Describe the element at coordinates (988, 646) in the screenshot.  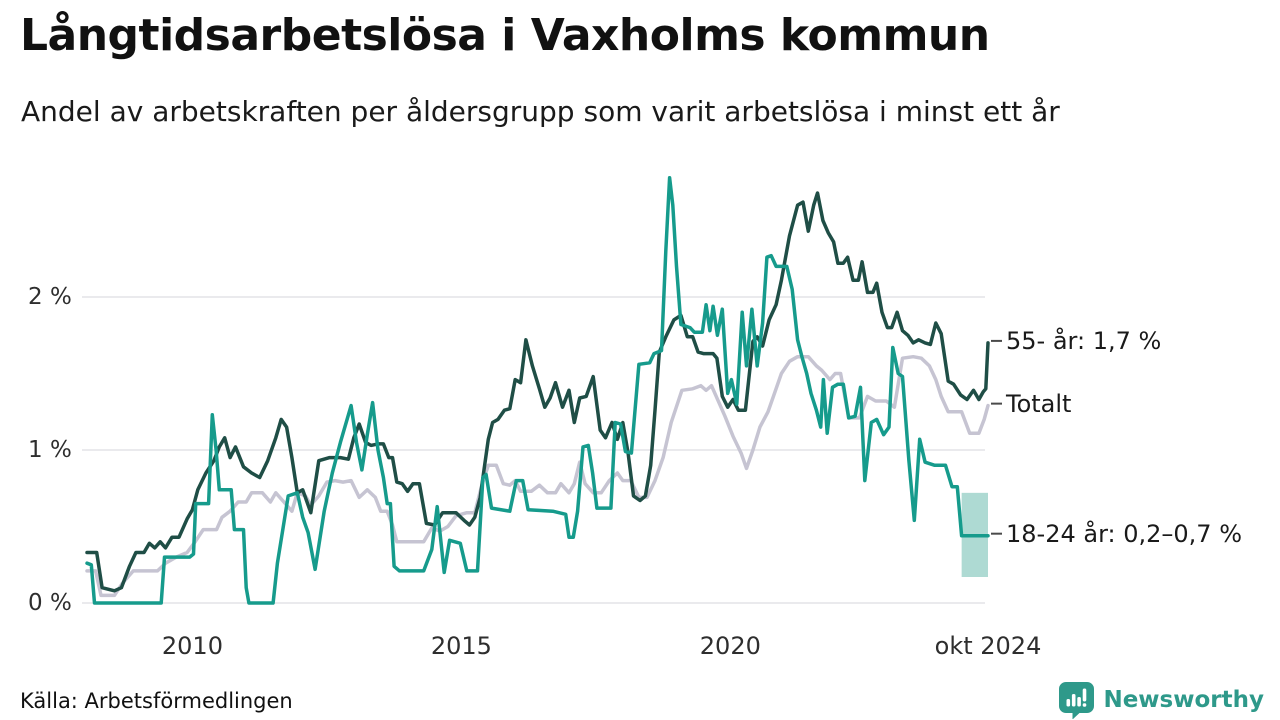
I see `x-axis-tick-label: okt 2024` at that location.